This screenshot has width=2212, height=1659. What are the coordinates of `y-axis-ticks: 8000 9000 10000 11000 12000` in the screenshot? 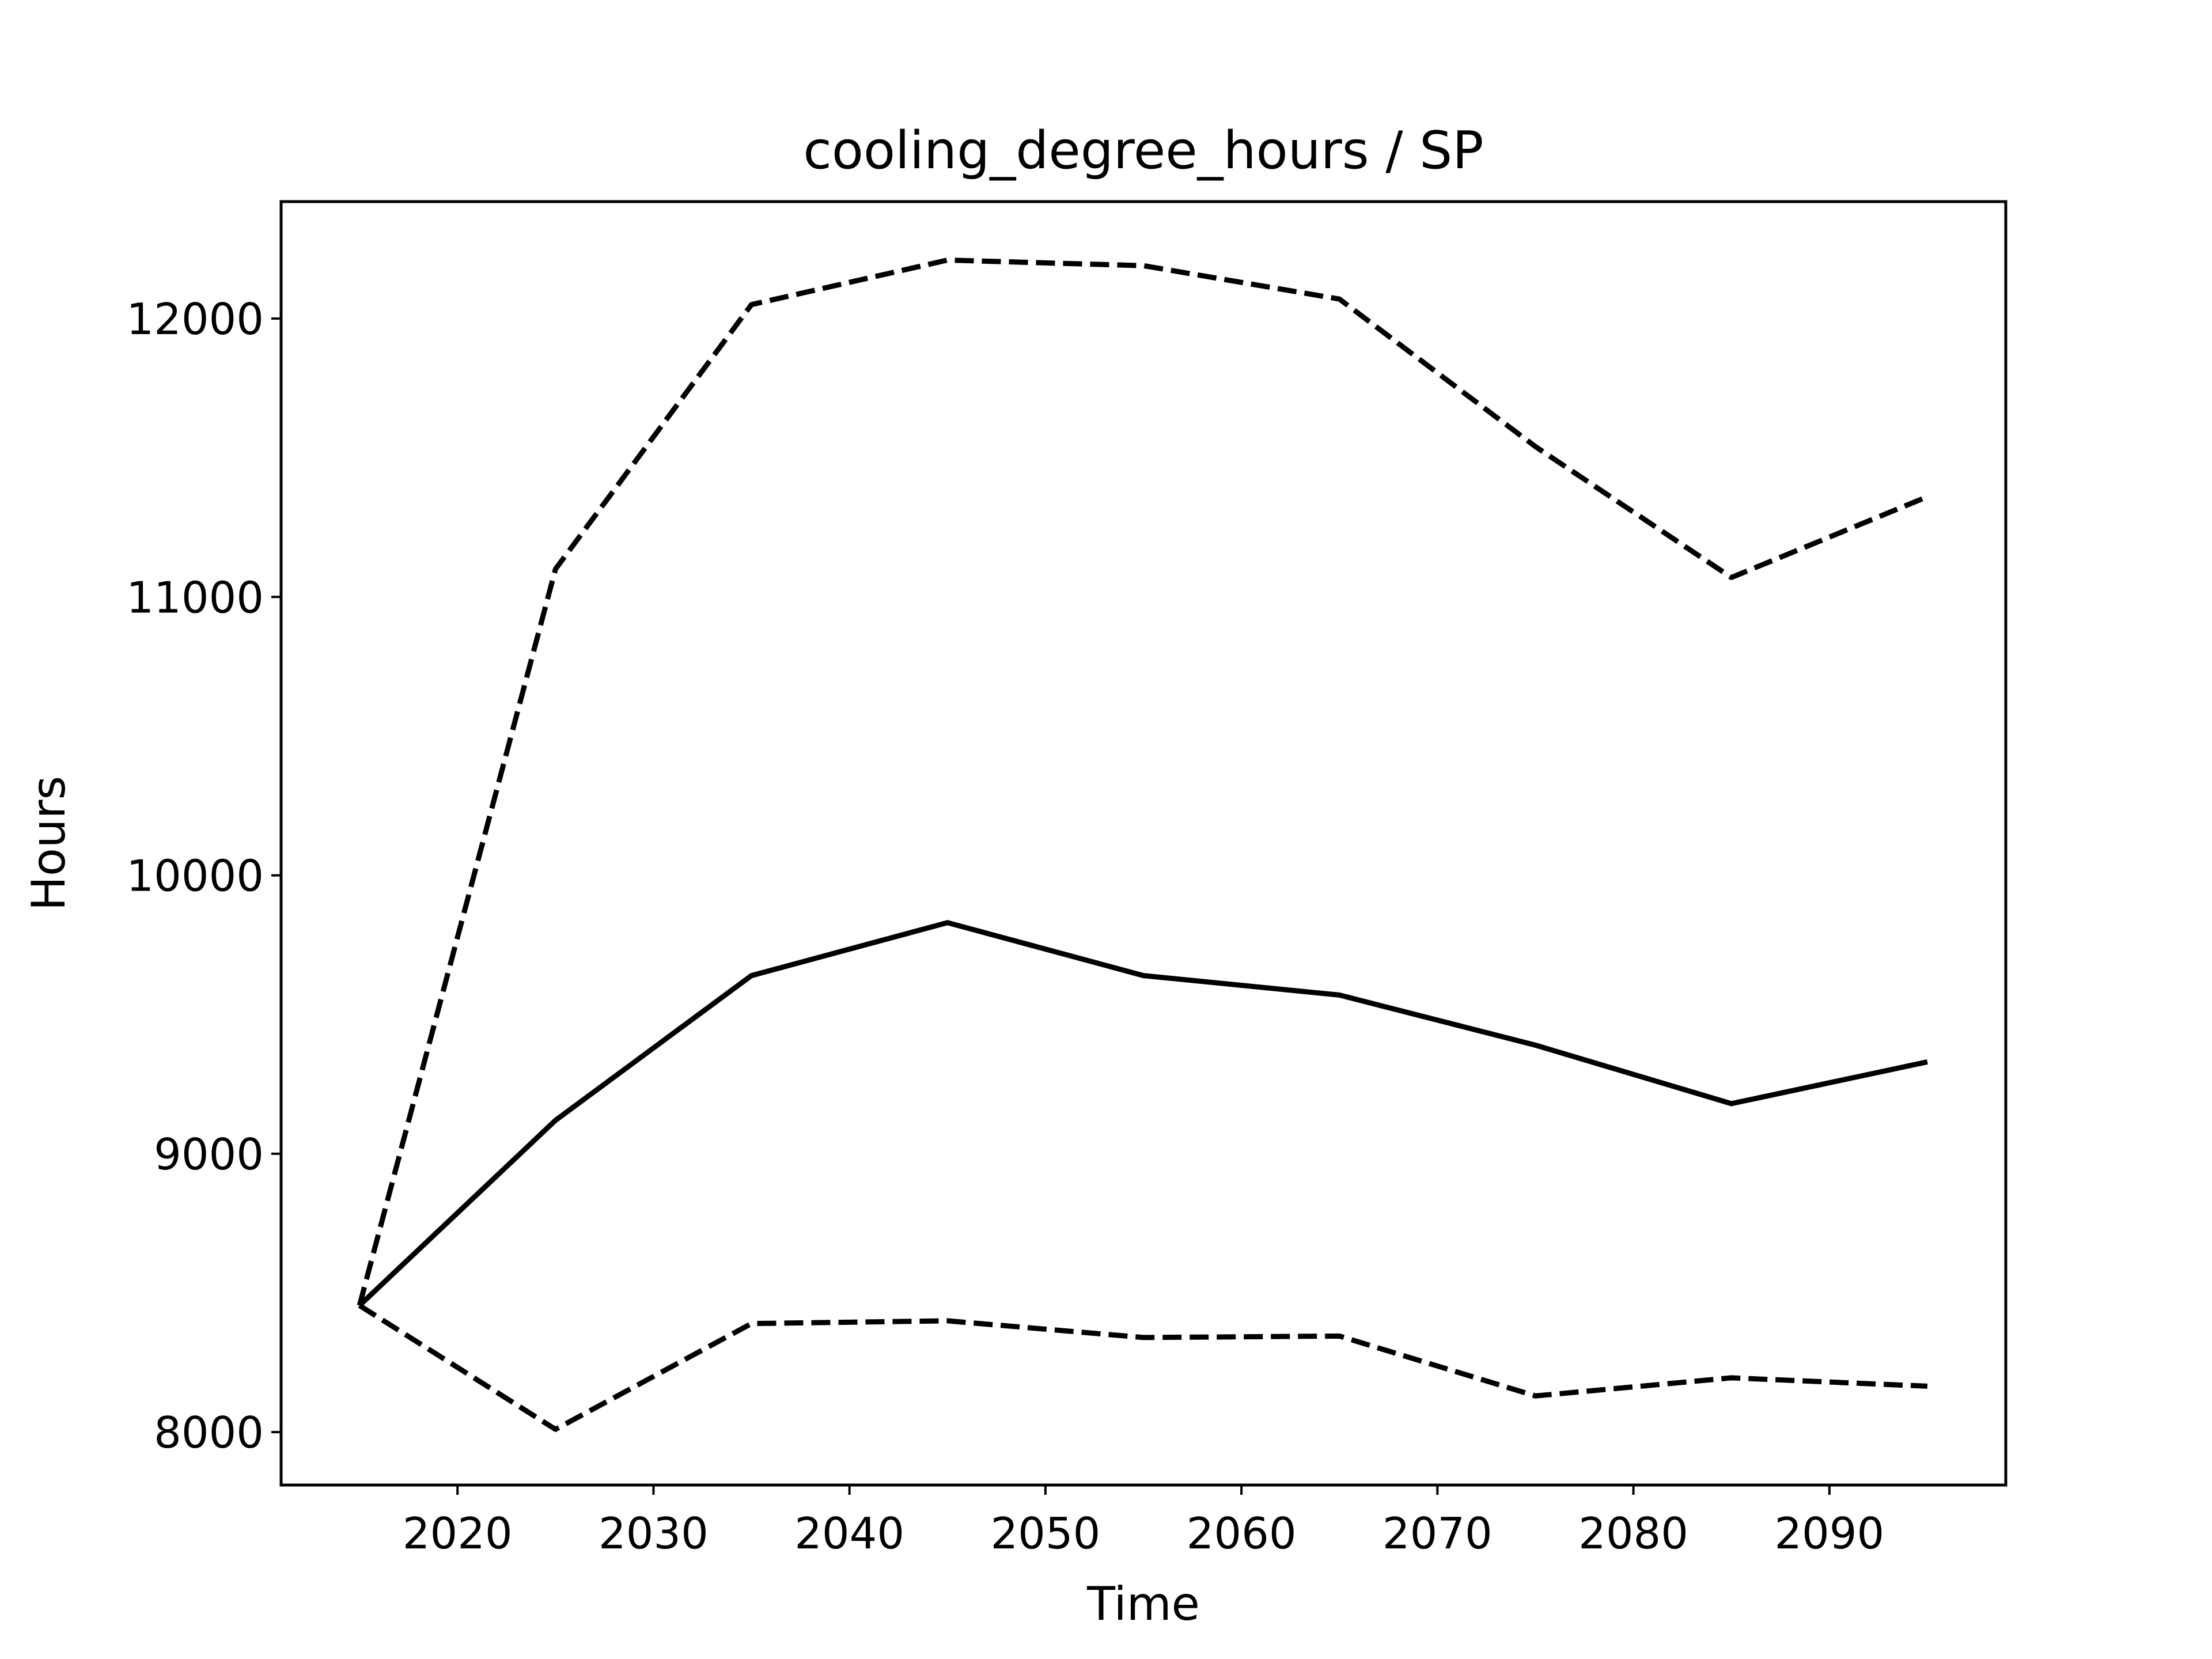 It's located at (203, 876).